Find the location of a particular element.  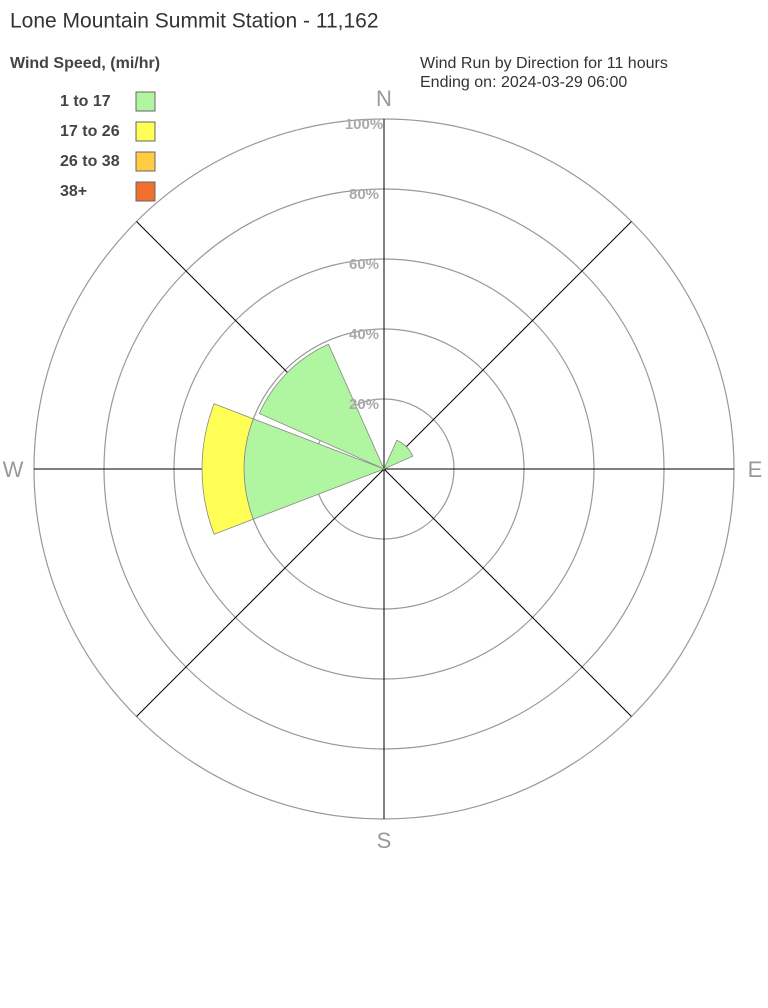

r-tick-label: 40% is located at coordinates (364, 334).